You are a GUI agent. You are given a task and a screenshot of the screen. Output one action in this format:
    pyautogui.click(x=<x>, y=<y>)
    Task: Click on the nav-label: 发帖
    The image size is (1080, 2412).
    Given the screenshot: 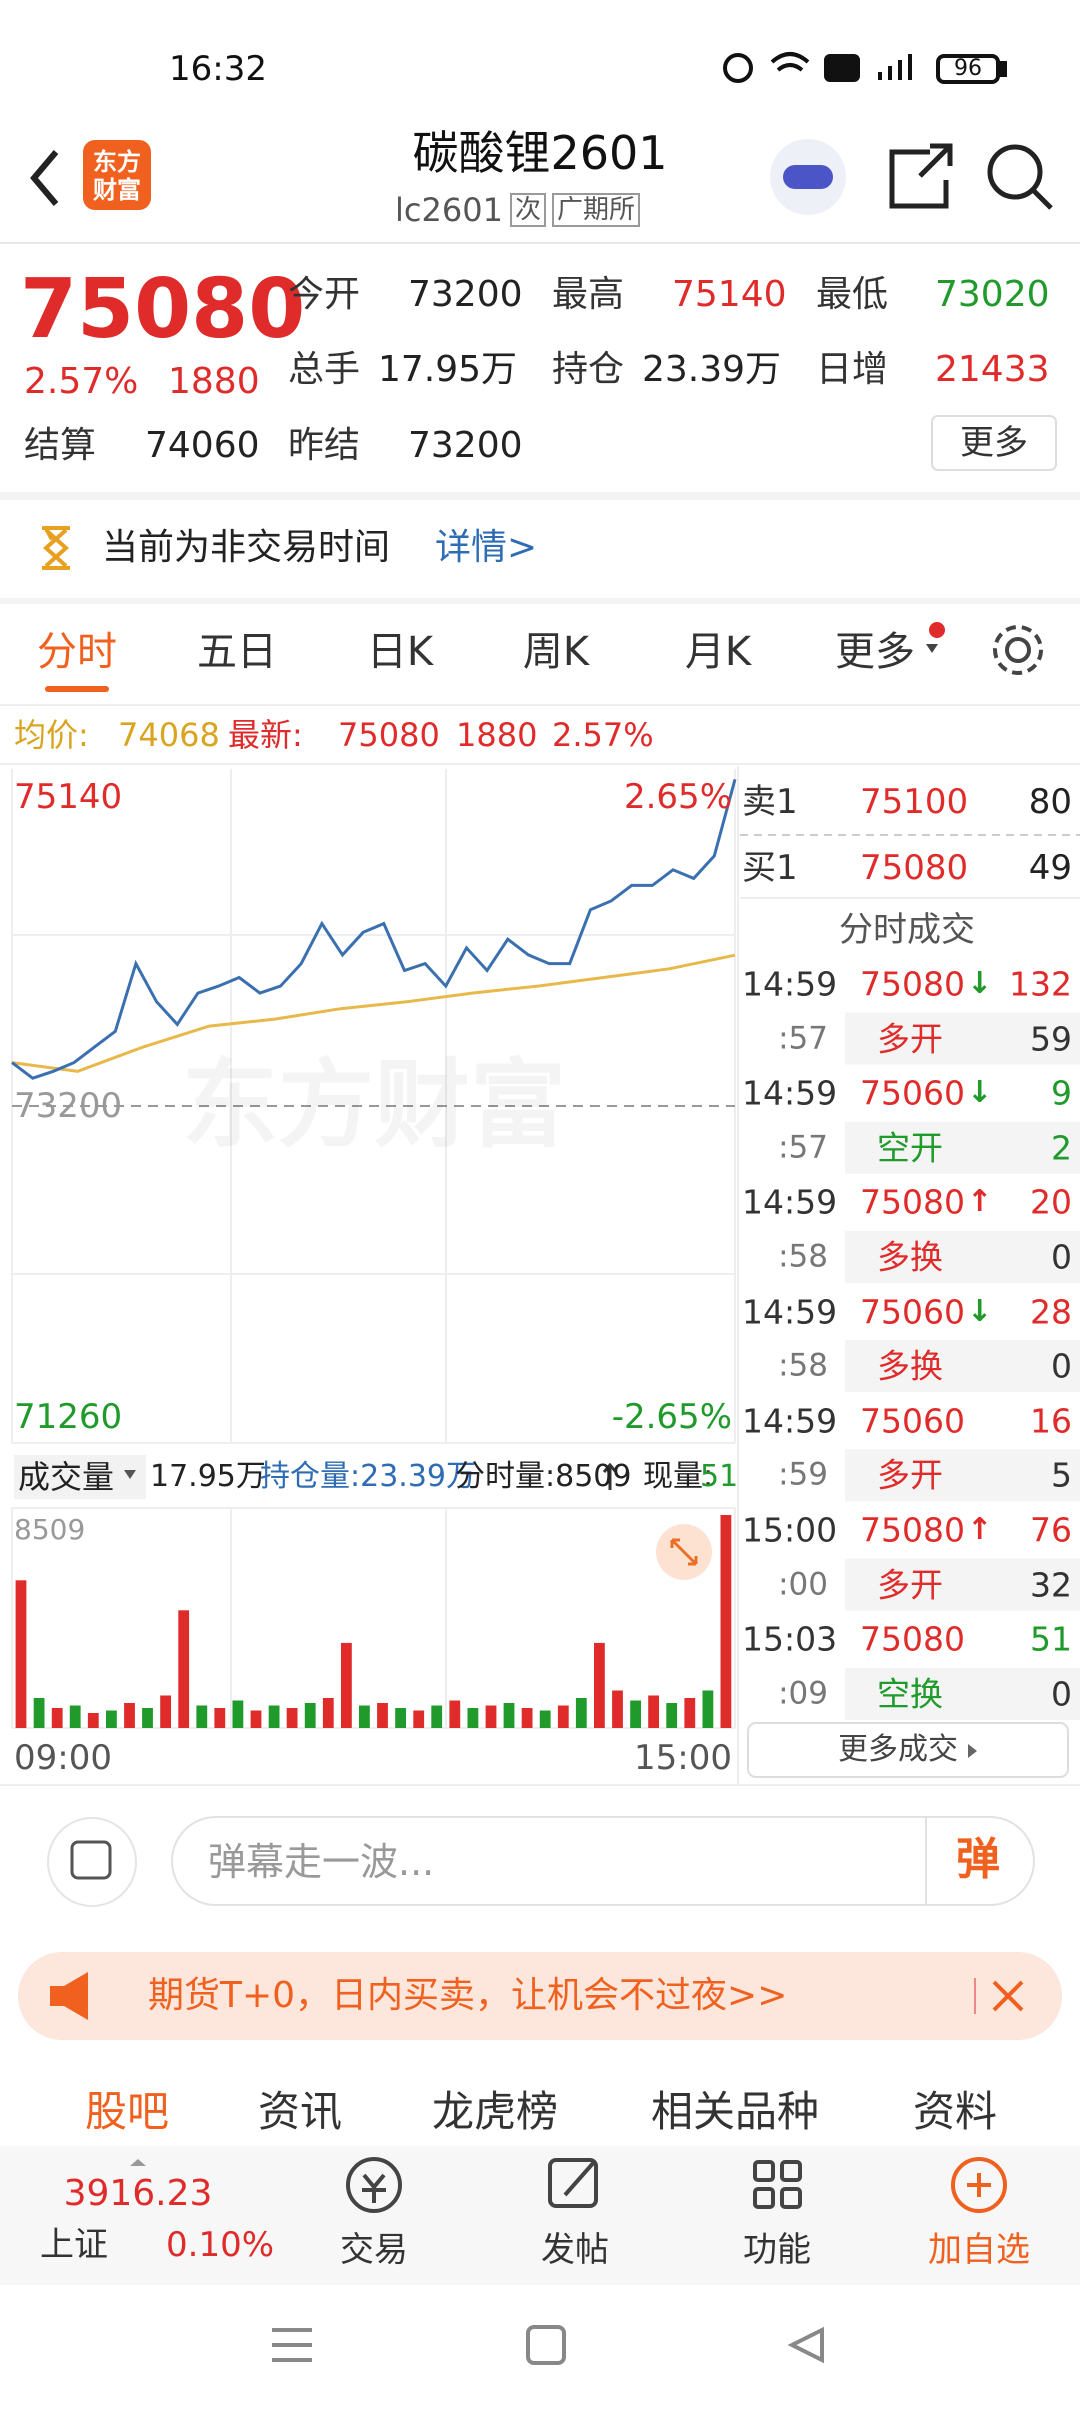 What is the action you would take?
    pyautogui.click(x=575, y=2250)
    